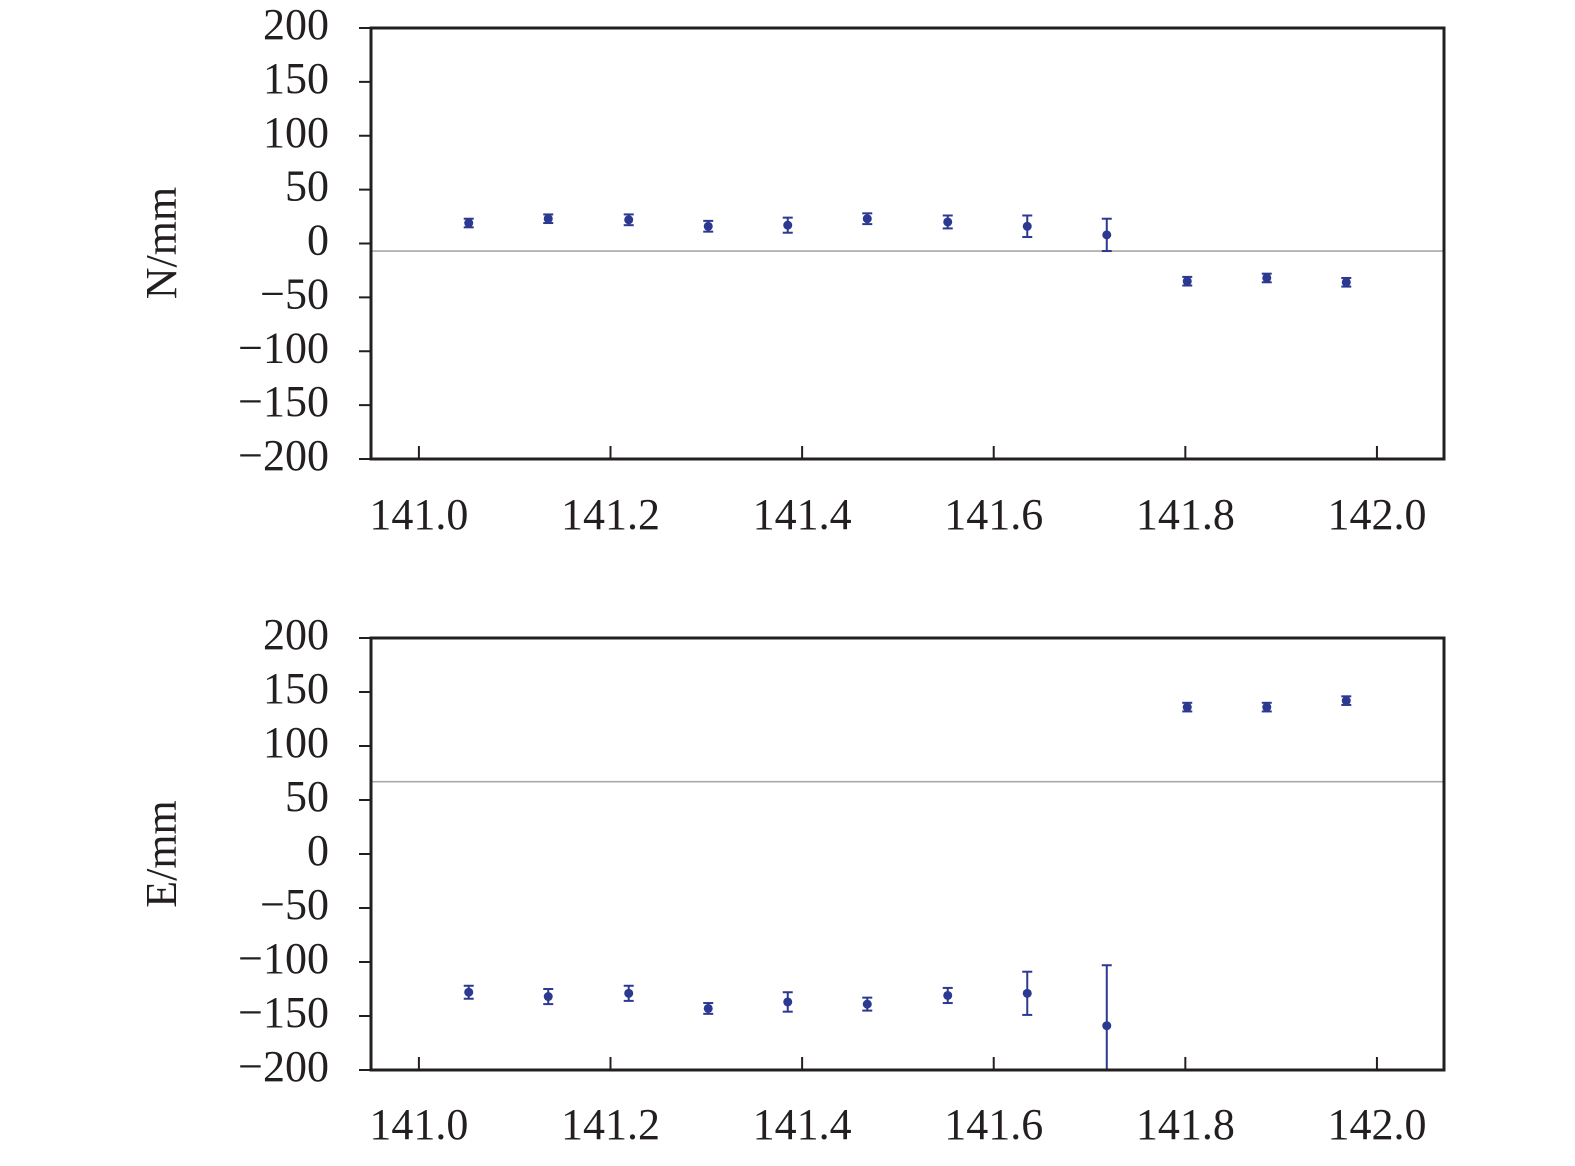  I want to click on y-tick-labels-e: 200 150 100 50 0 −50 −100 −150 −200, so click(283, 850).